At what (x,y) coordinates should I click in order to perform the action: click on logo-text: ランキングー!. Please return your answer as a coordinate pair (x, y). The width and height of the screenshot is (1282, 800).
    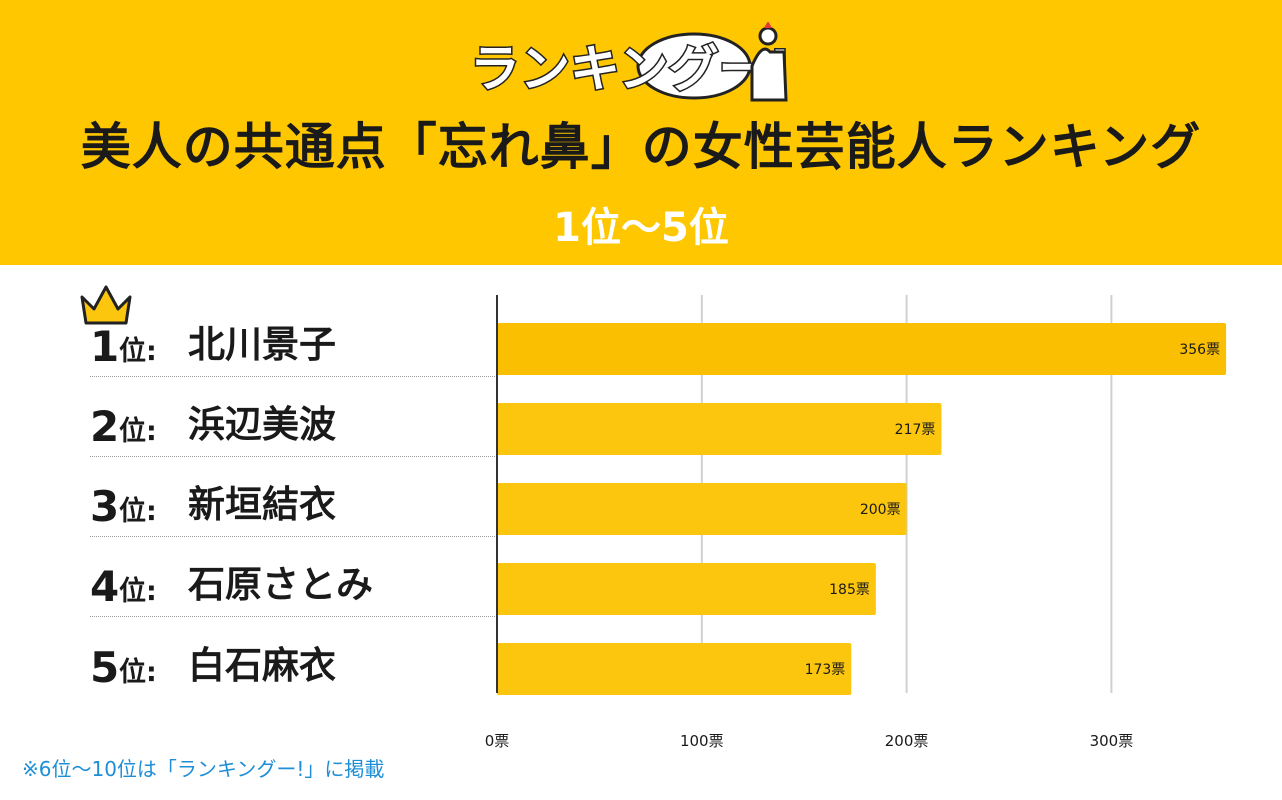
    Looking at the image, I should click on (630, 69).